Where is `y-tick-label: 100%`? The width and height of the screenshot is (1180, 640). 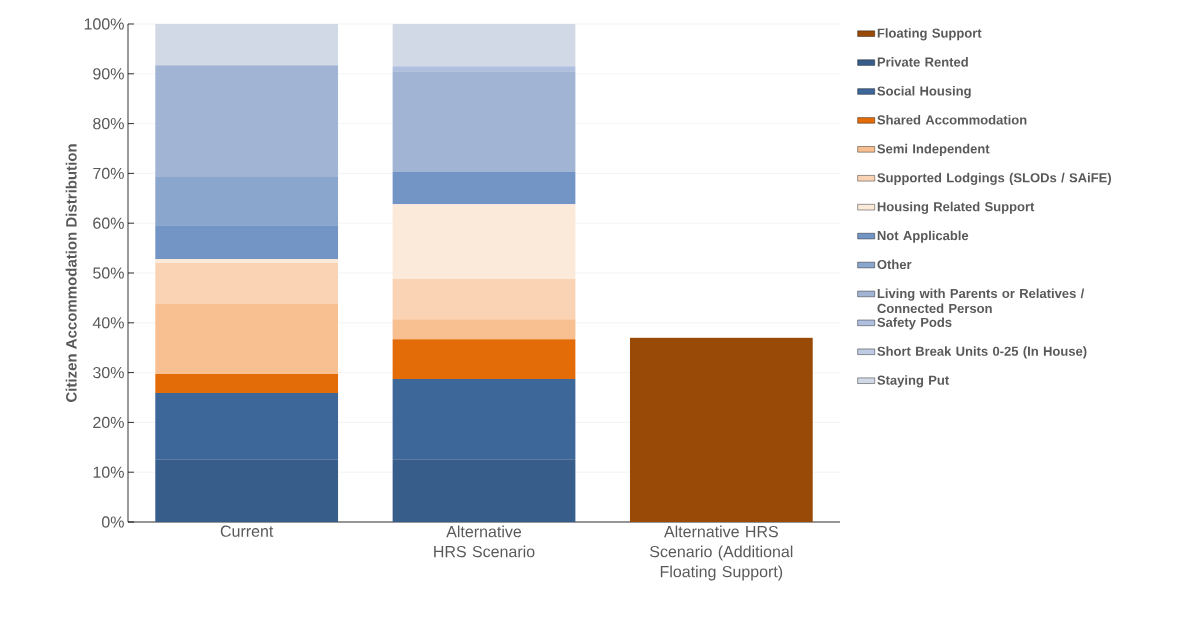 y-tick-label: 100% is located at coordinates (104, 24).